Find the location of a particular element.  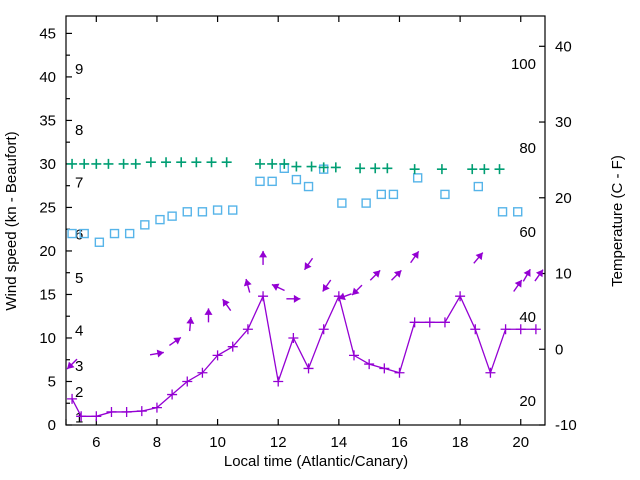

x-tick-label: 10 is located at coordinates (217, 442).